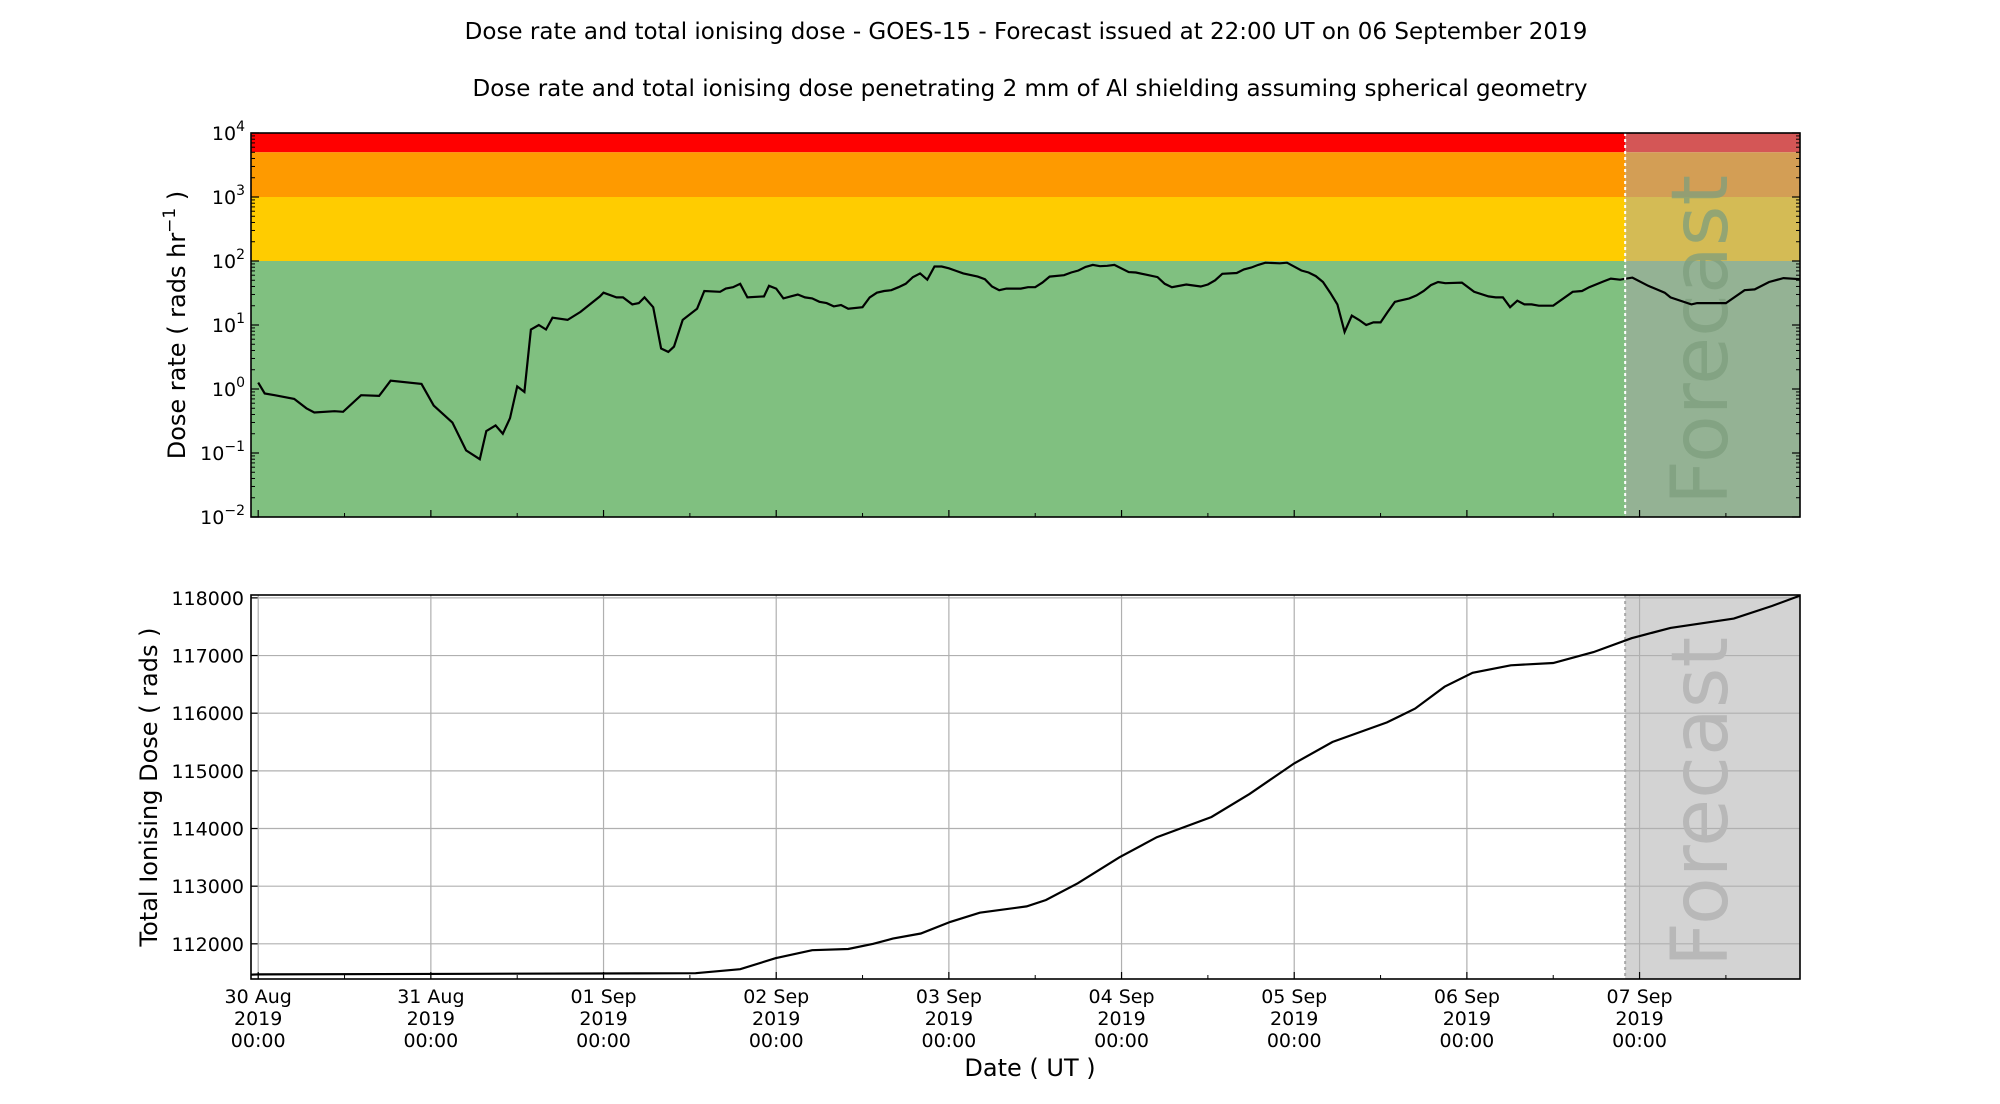  What do you see at coordinates (1712, 174) in the screenshot?
I see `band-forecast-orange` at bounding box center [1712, 174].